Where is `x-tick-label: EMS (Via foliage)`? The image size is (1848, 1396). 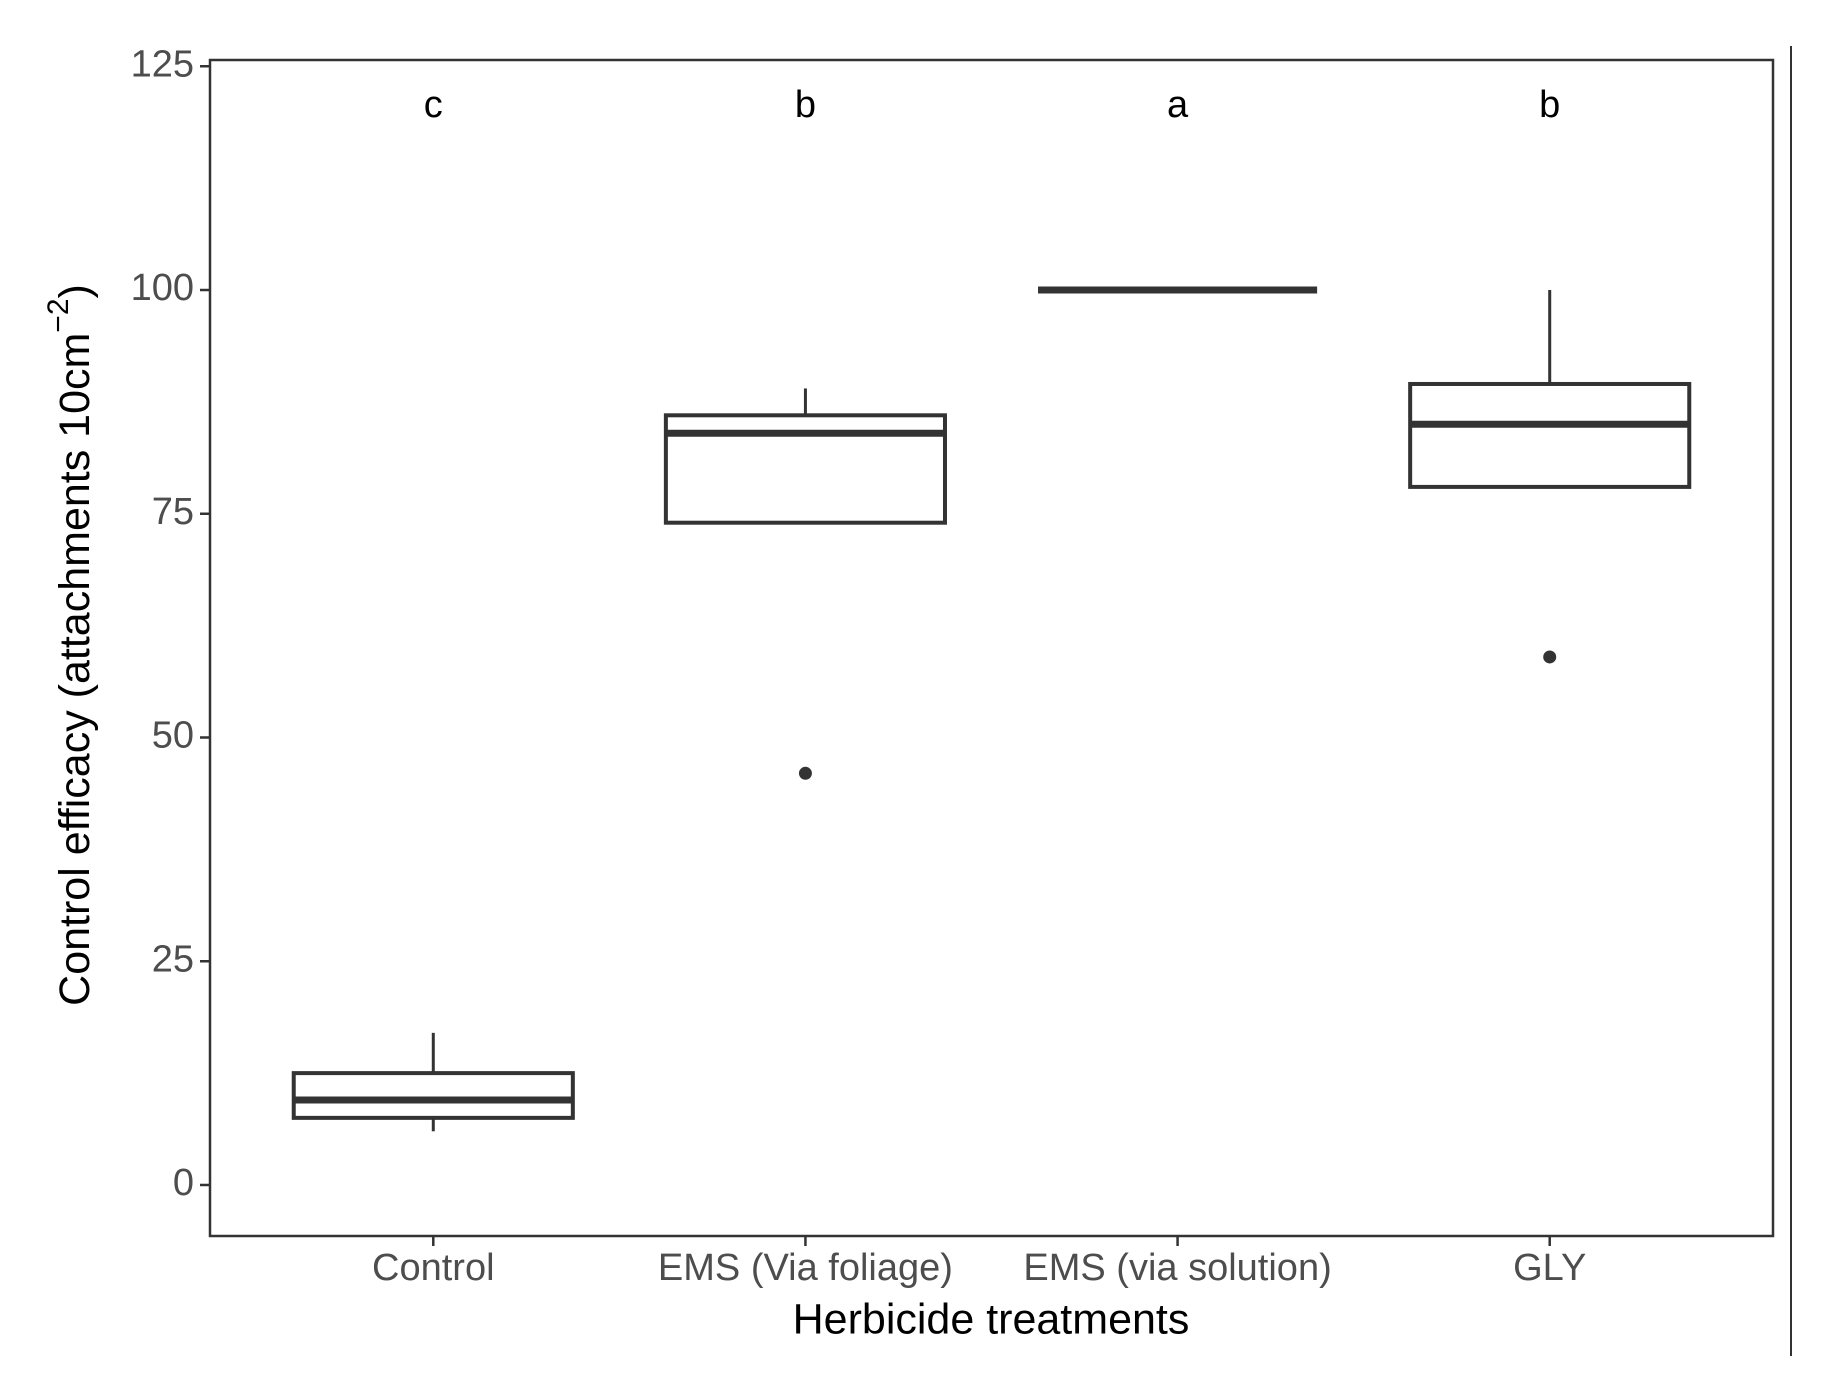
x-tick-label: EMS (Via foliage) is located at coordinates (805, 1268).